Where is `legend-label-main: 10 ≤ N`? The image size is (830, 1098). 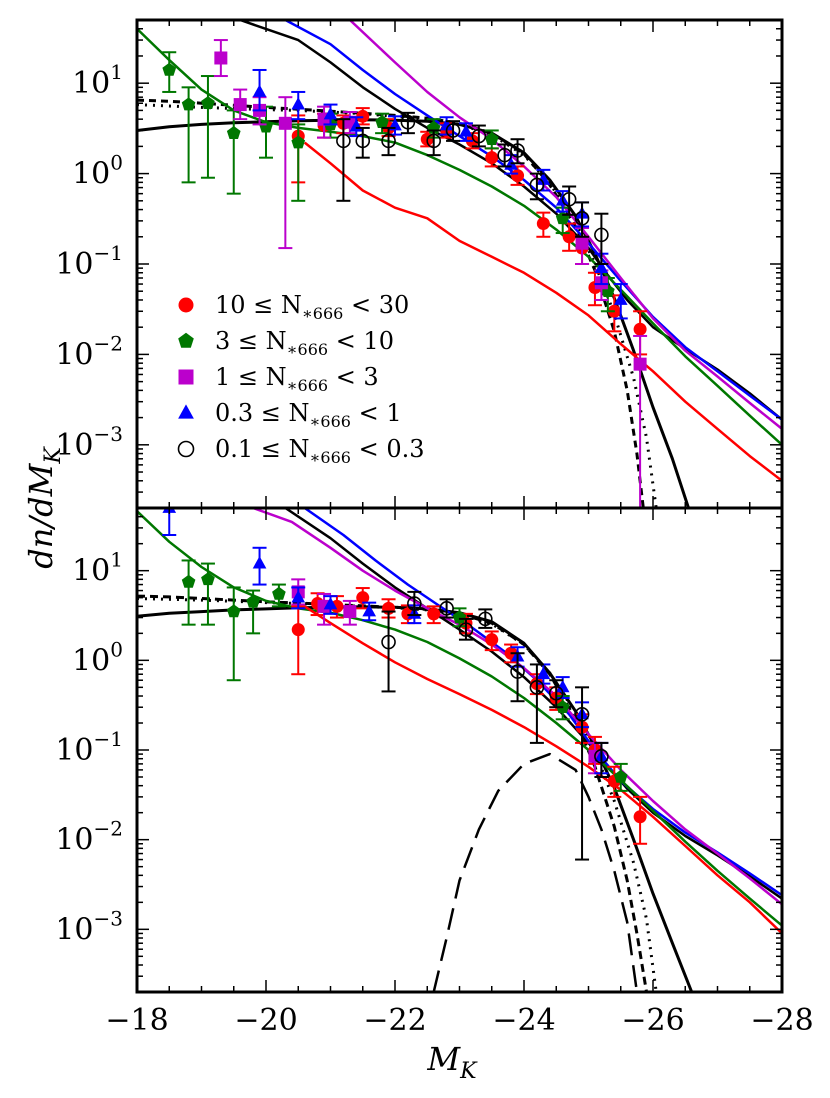
legend-label-main: 10 ≤ N is located at coordinates (258, 305).